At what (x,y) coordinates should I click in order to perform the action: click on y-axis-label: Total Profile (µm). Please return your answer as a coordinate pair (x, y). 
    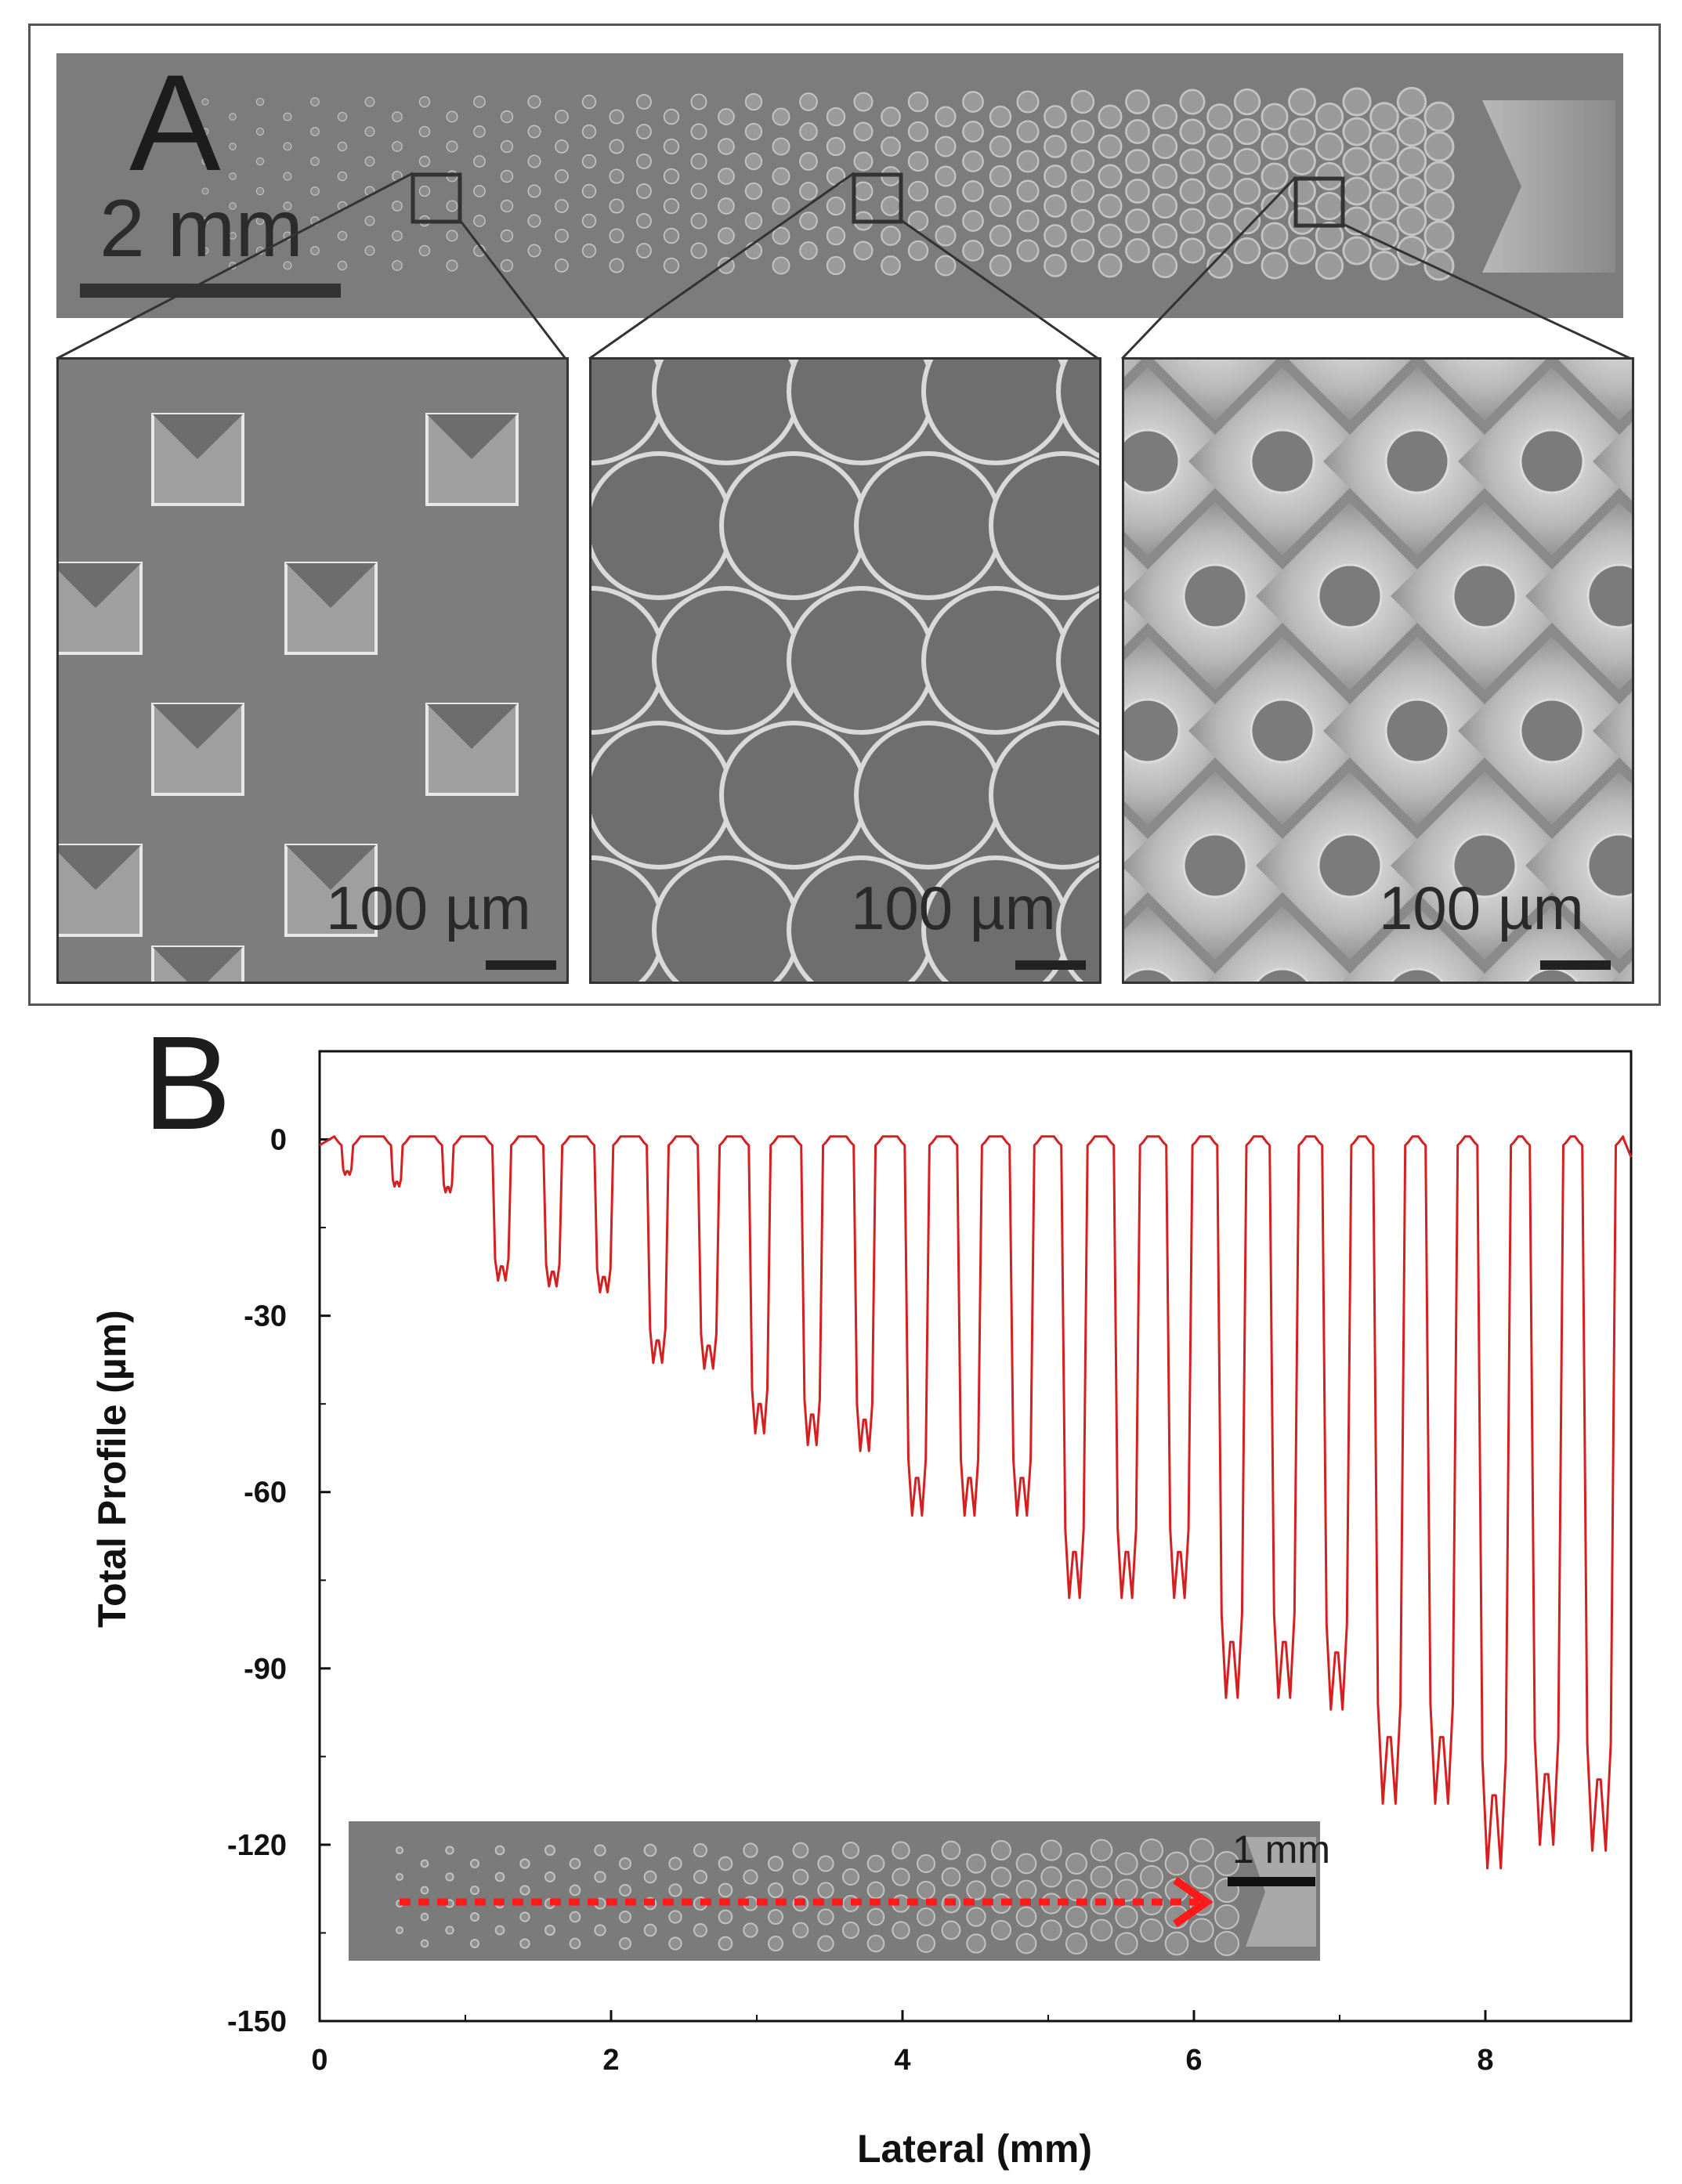
    Looking at the image, I should click on (112, 1469).